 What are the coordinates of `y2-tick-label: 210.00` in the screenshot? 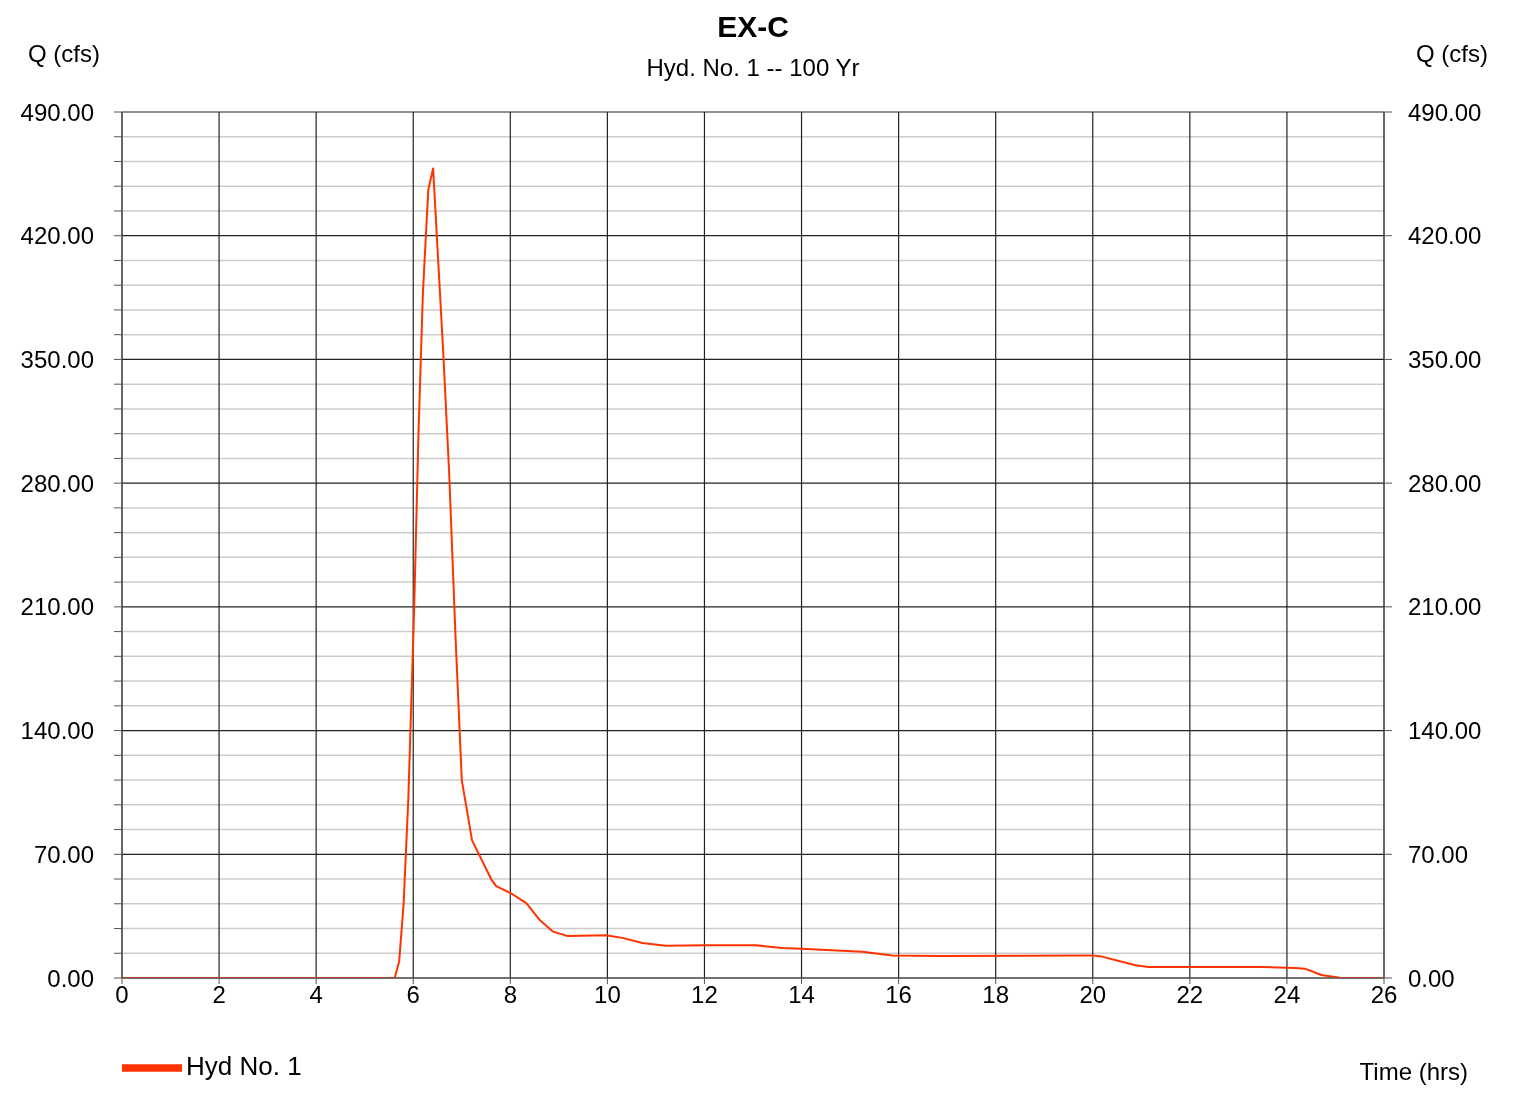 It's located at (1445, 607).